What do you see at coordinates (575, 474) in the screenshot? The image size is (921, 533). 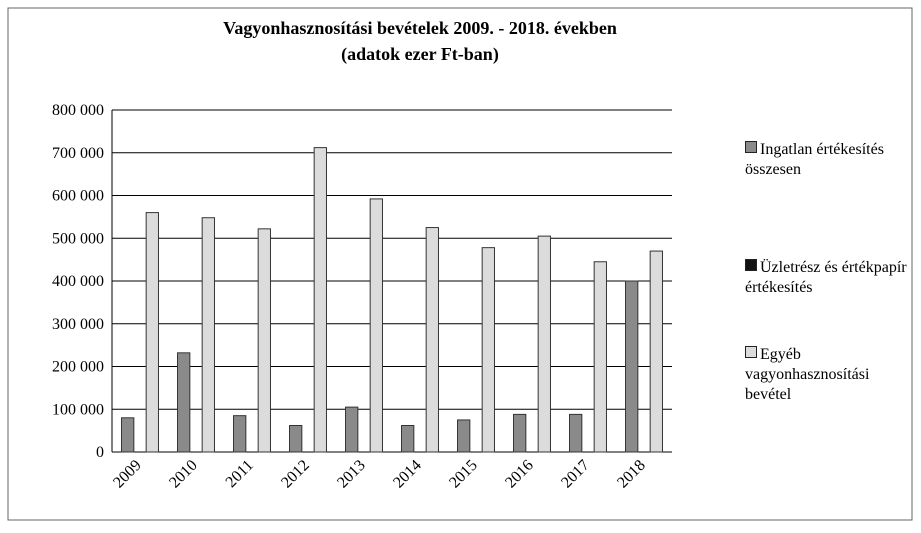 I see `x-tick-label: 2017` at bounding box center [575, 474].